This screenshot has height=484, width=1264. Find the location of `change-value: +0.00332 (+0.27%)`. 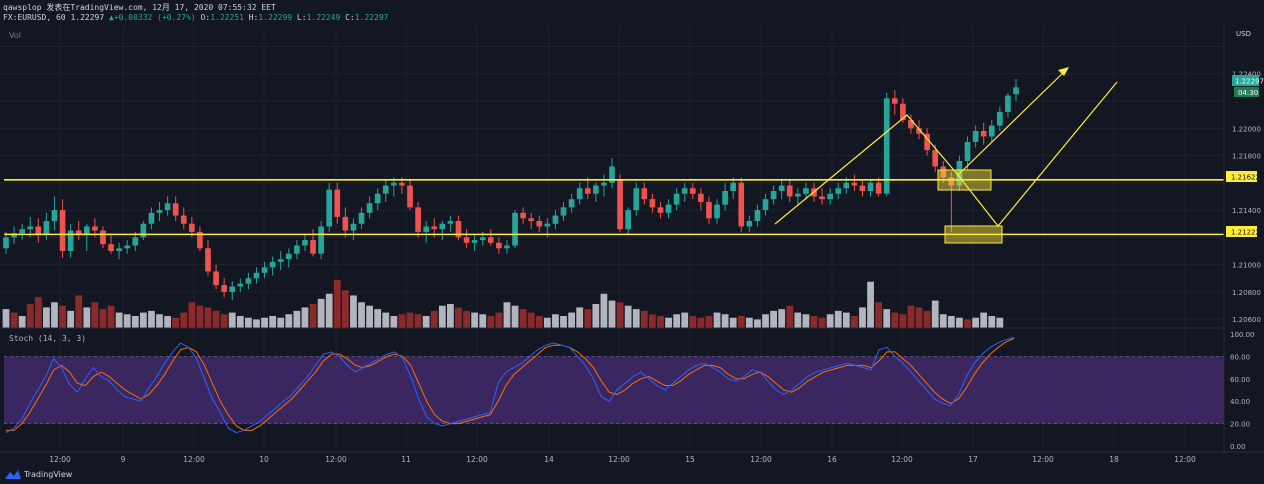

change-value: +0.00332 (+0.27%) is located at coordinates (154, 17).